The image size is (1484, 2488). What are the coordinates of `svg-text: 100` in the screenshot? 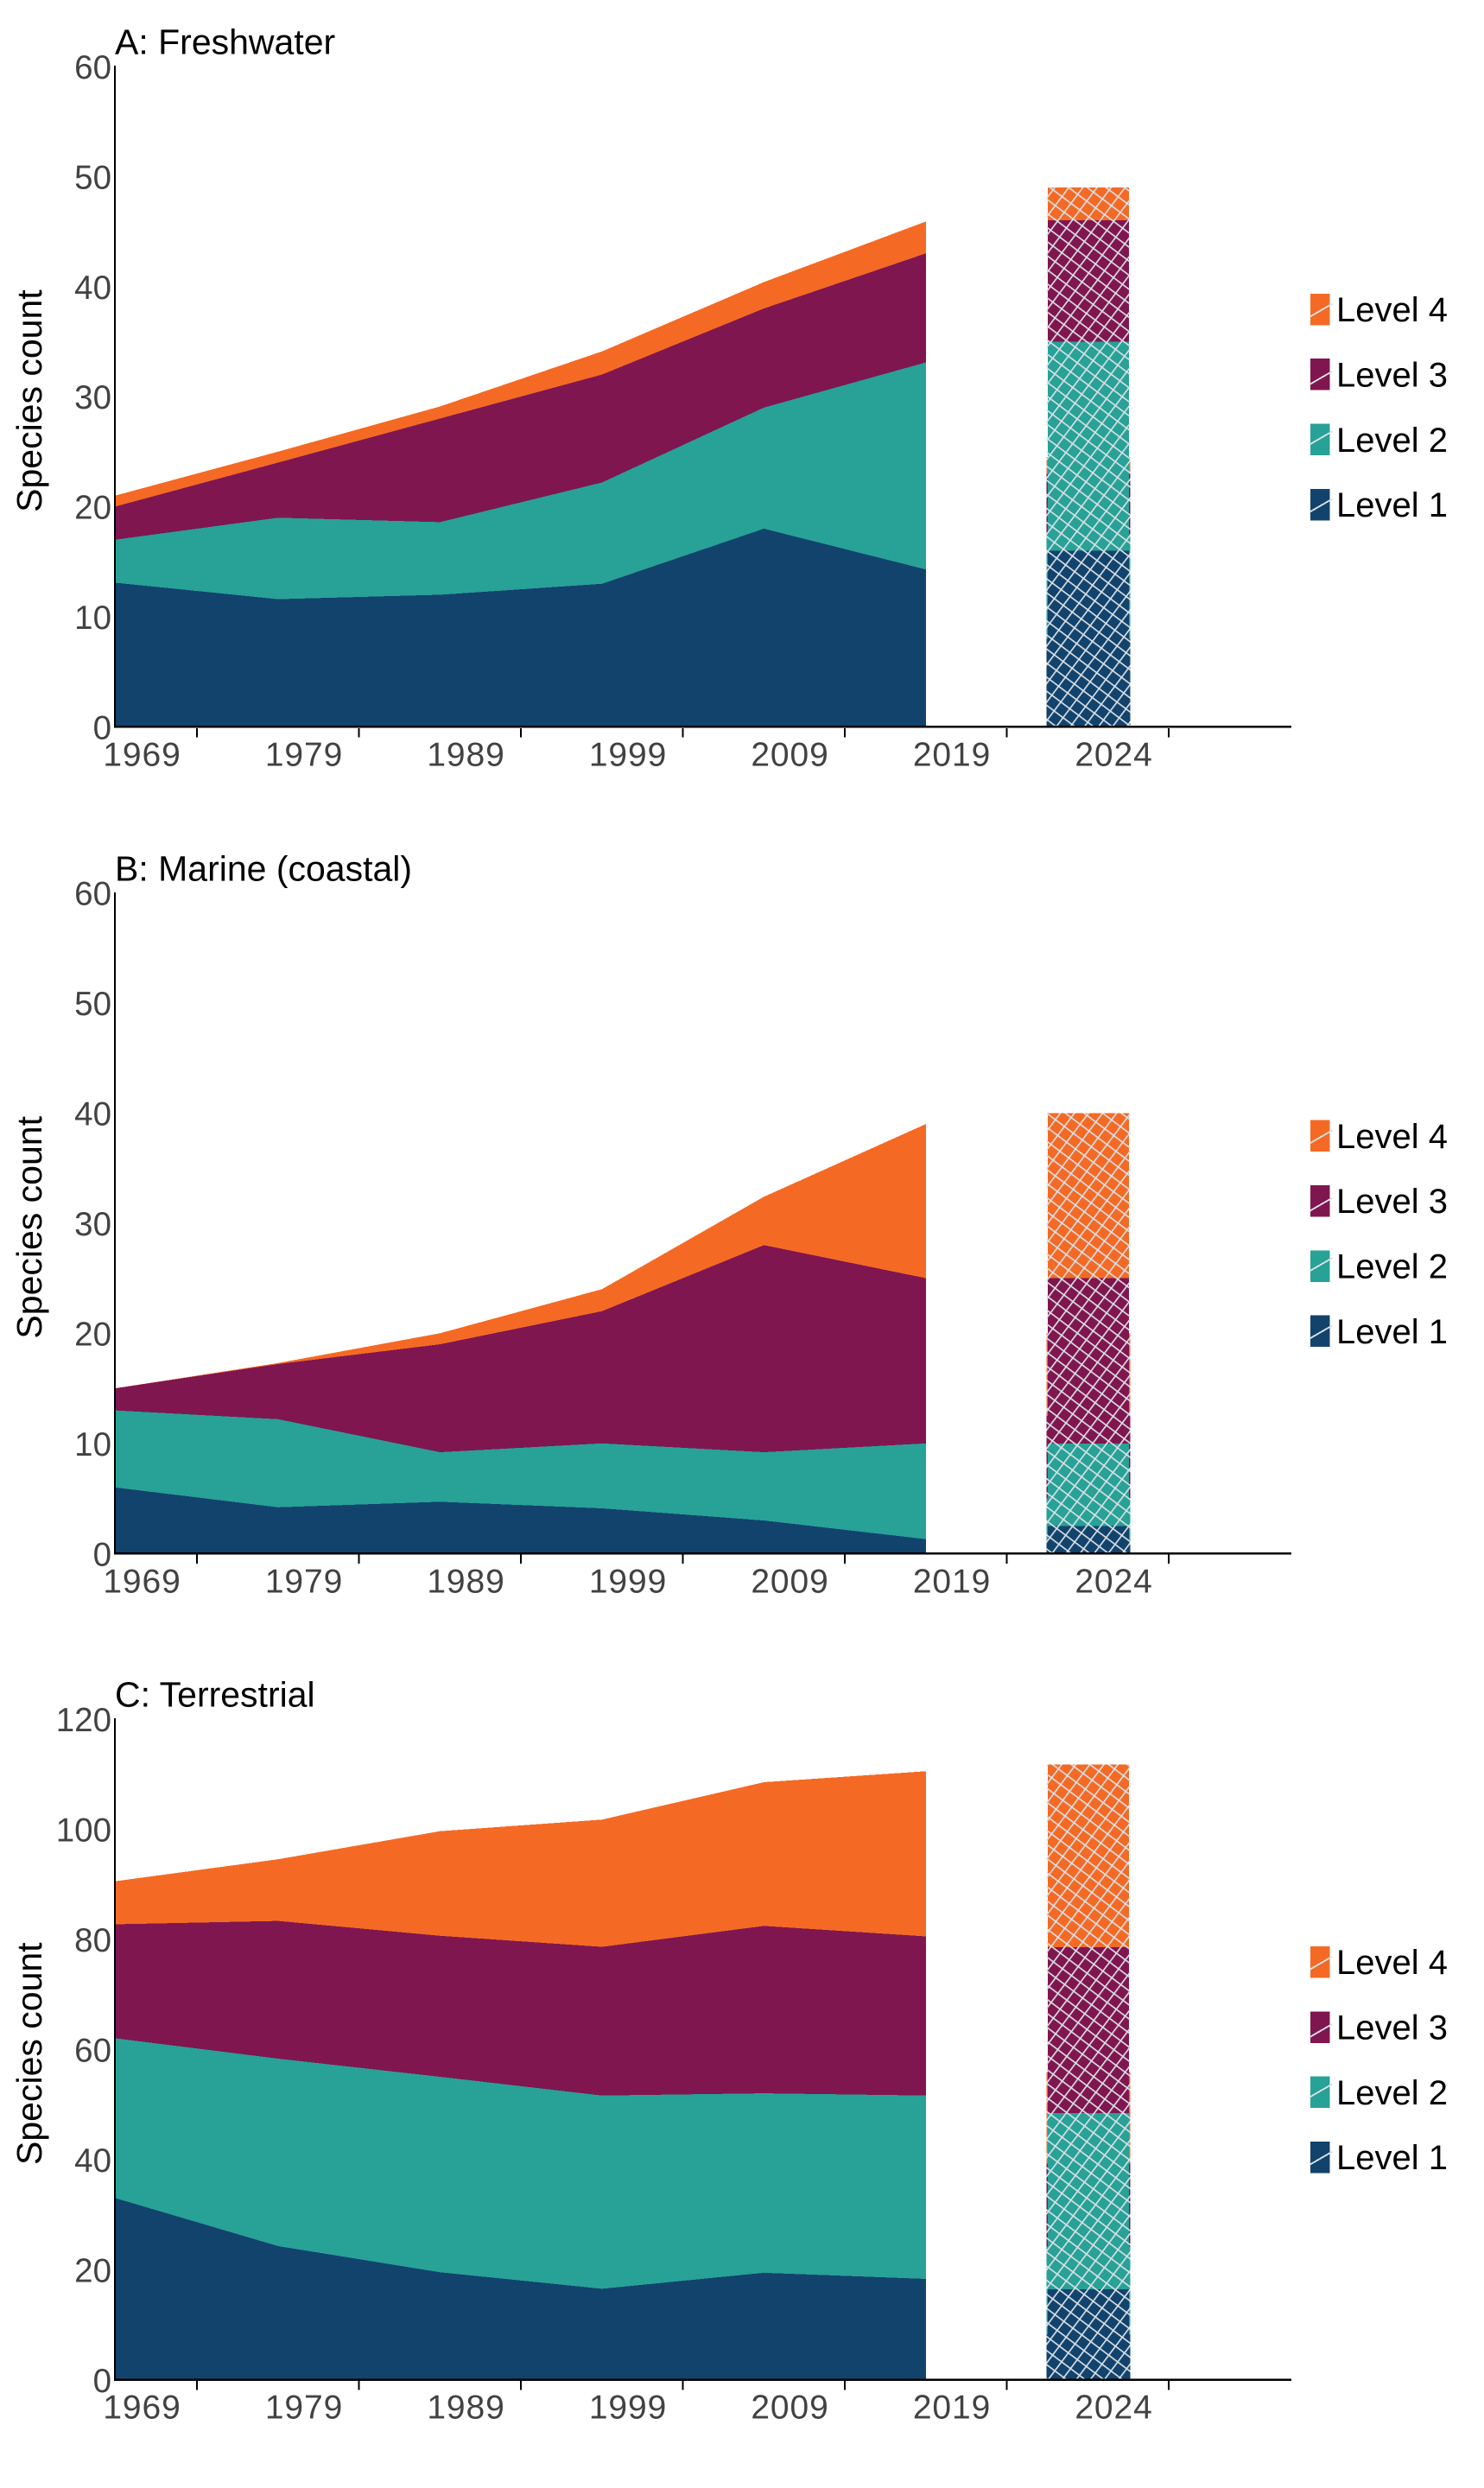 It's located at (83, 1830).